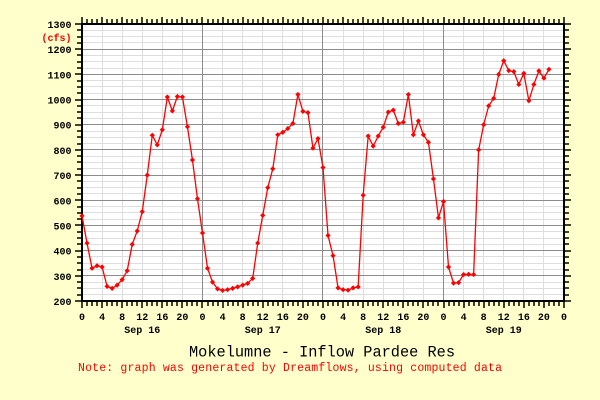 This screenshot has width=600, height=400. What do you see at coordinates (504, 331) in the screenshot?
I see `svg-text: Sep 19` at bounding box center [504, 331].